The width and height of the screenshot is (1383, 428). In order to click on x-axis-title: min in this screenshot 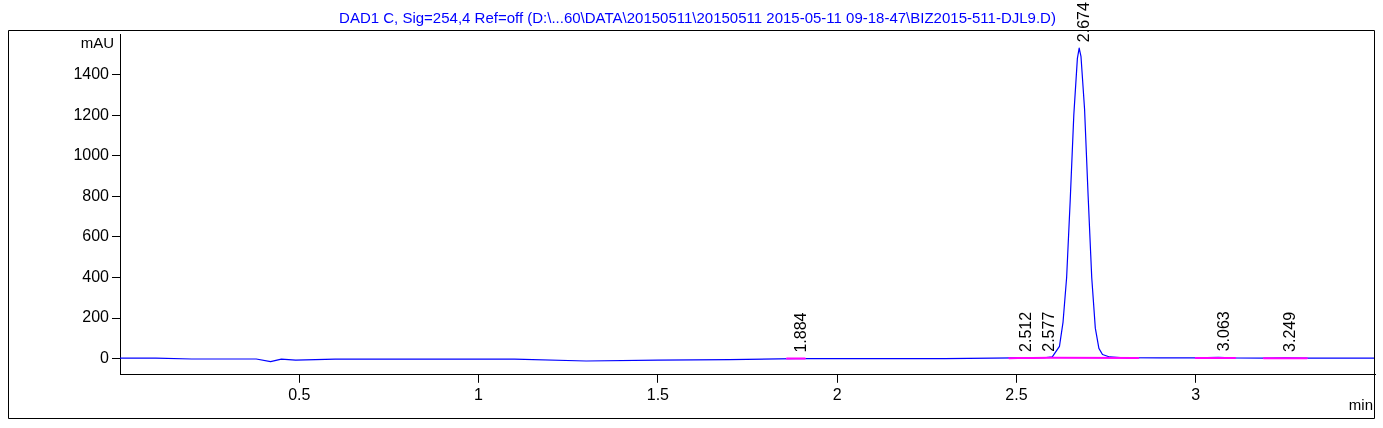, I will do `click(1360, 405)`.